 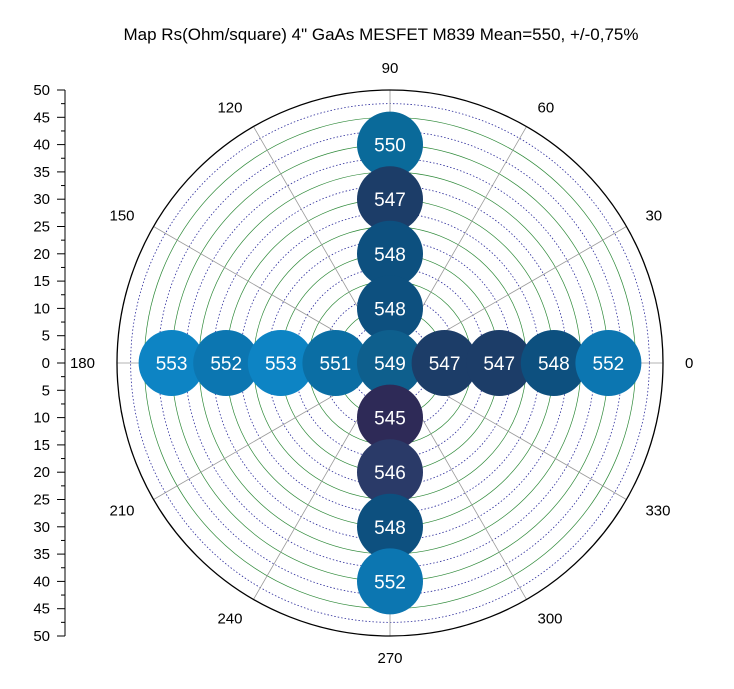 I want to click on angle-label: 210, so click(x=121, y=511).